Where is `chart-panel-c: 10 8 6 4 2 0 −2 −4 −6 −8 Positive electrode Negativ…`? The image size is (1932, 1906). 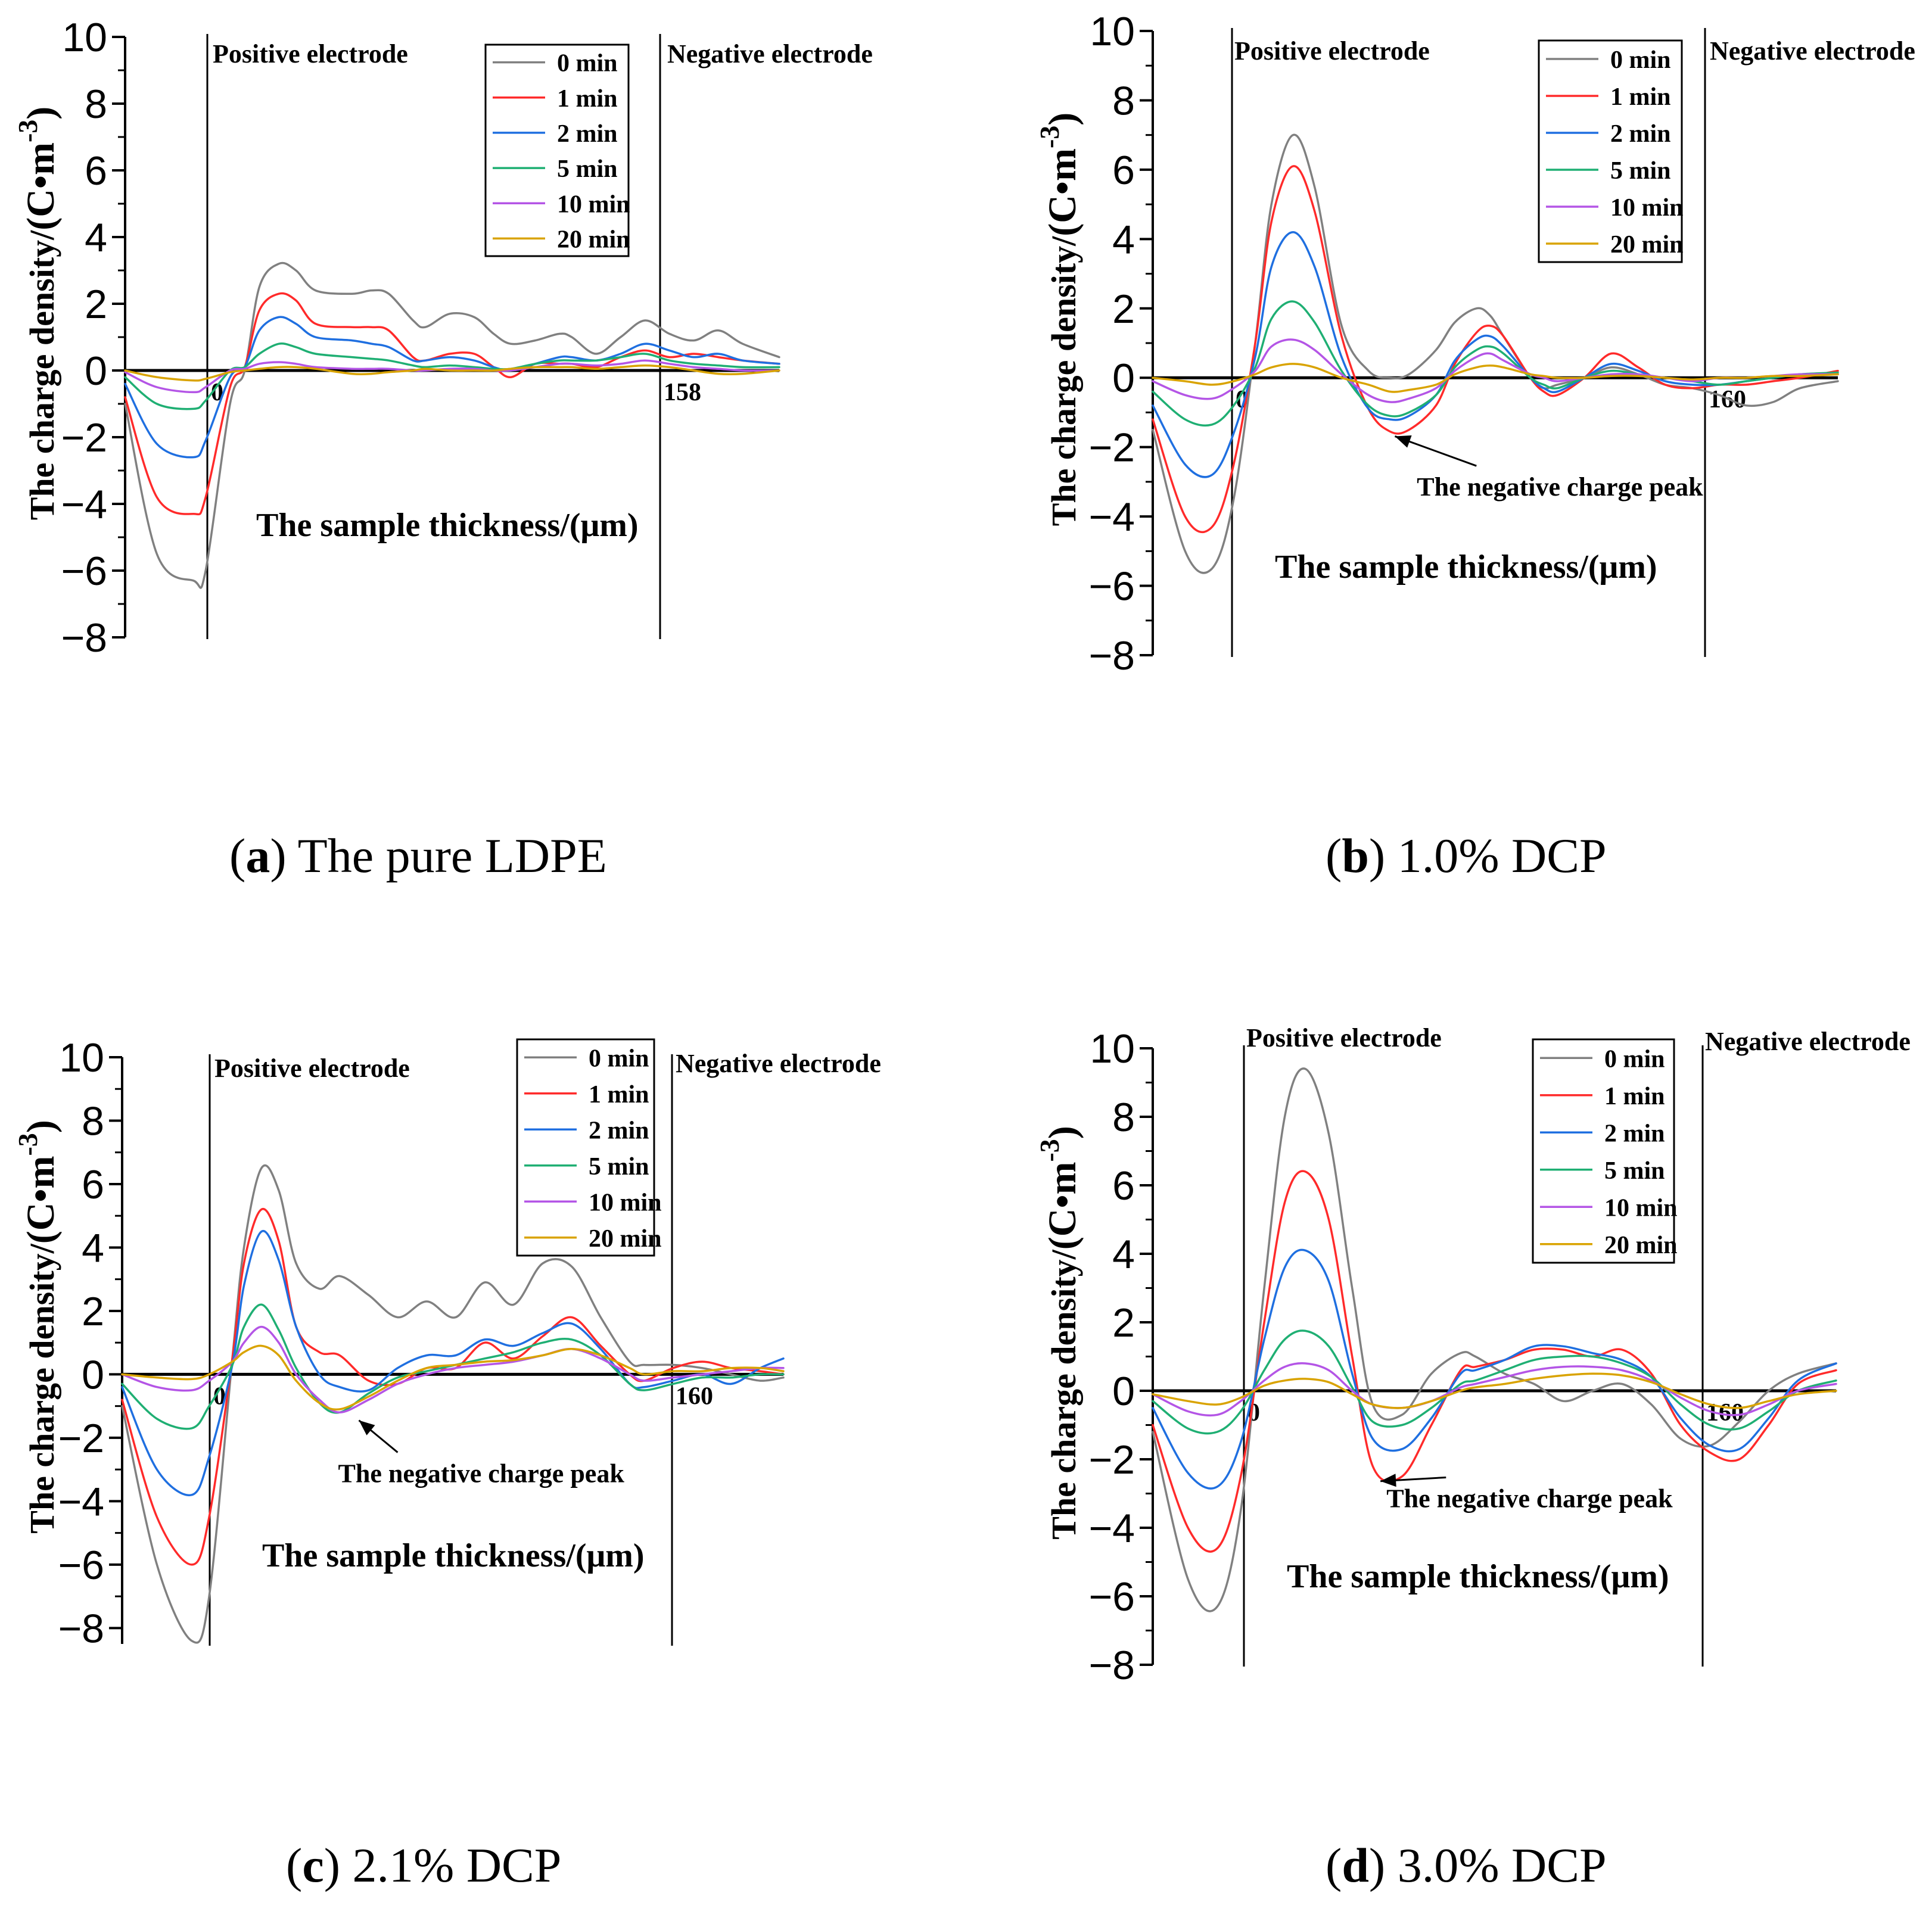
chart-panel-c: 10 8 6 4 2 0 −2 −4 −6 −8 Positive electrode Negativ… is located at coordinates (447, 1343).